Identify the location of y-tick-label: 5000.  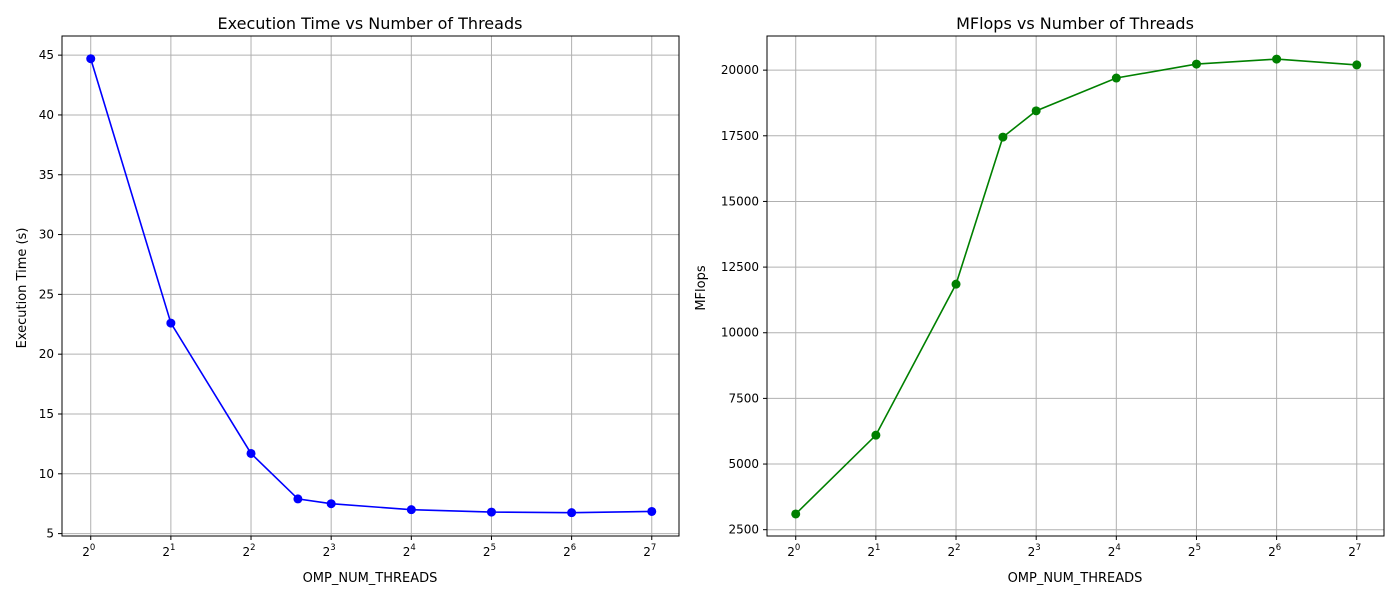
(743, 464).